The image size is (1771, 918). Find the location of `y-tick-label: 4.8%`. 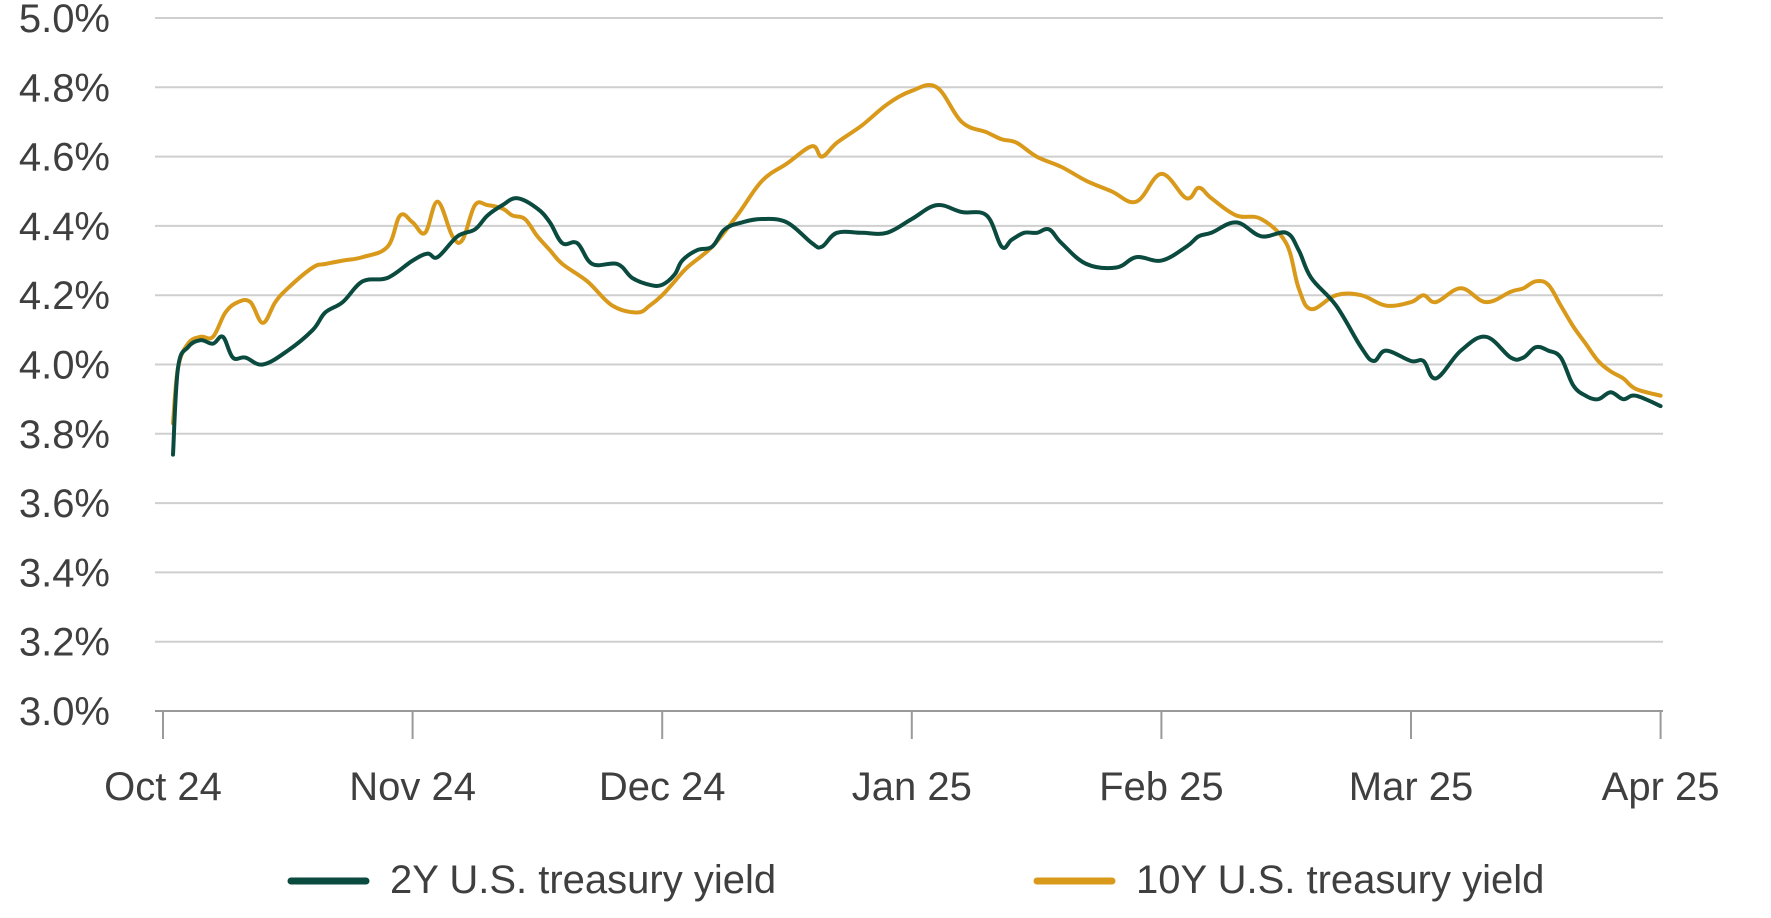

y-tick-label: 4.8% is located at coordinates (64, 88).